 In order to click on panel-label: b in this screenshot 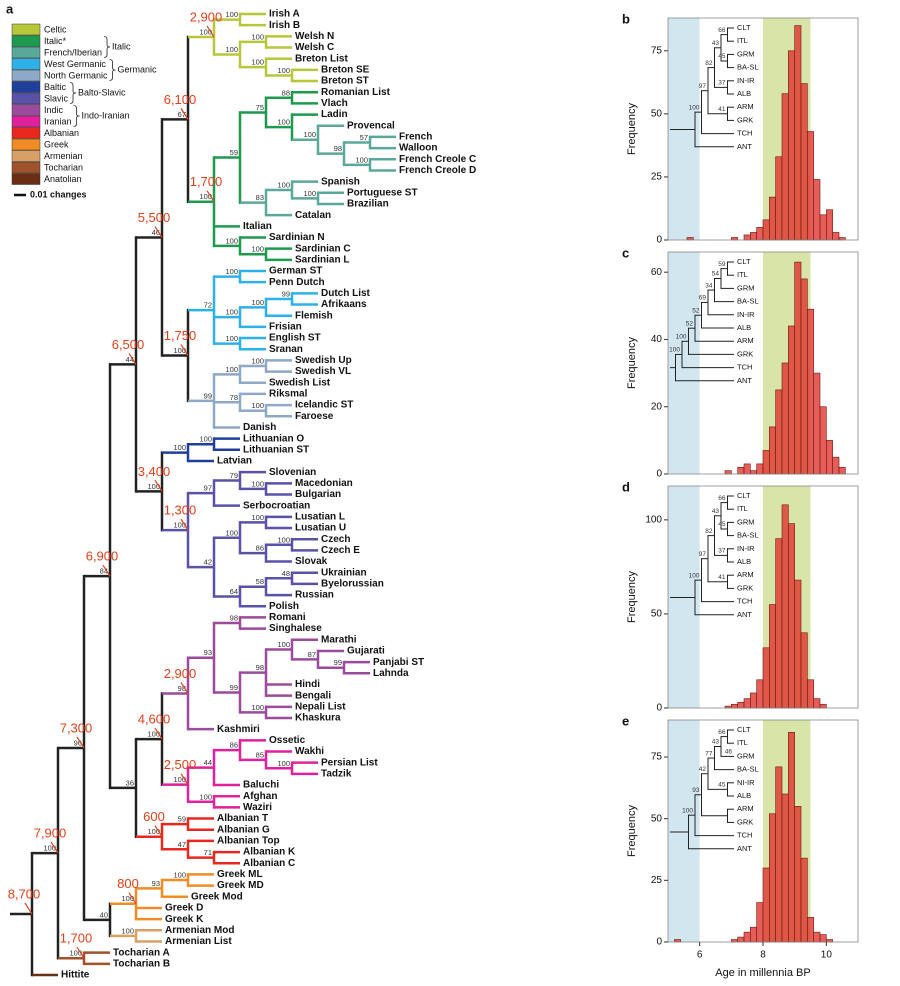, I will do `click(626, 18)`.